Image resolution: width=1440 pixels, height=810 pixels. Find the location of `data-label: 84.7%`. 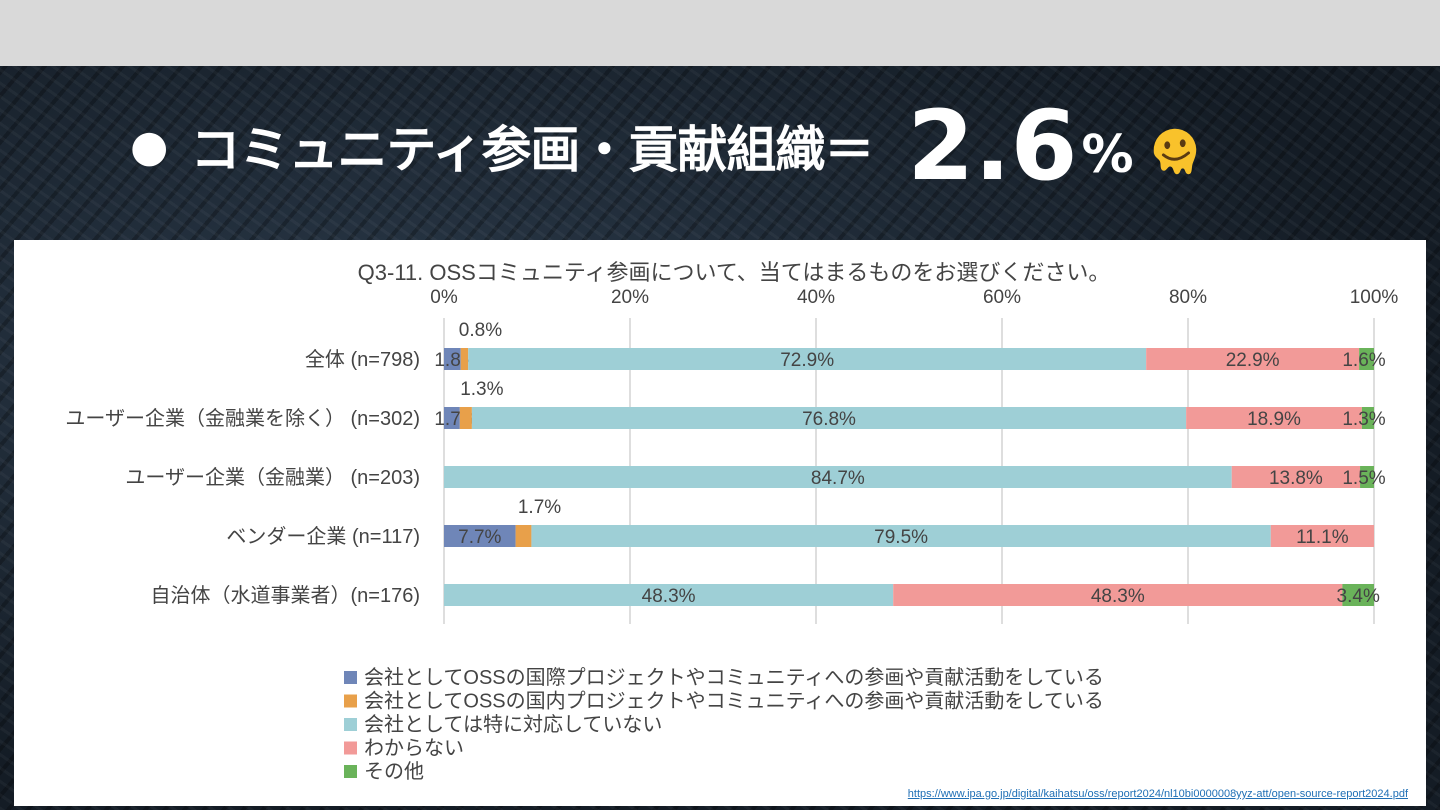

data-label: 84.7% is located at coordinates (838, 478).